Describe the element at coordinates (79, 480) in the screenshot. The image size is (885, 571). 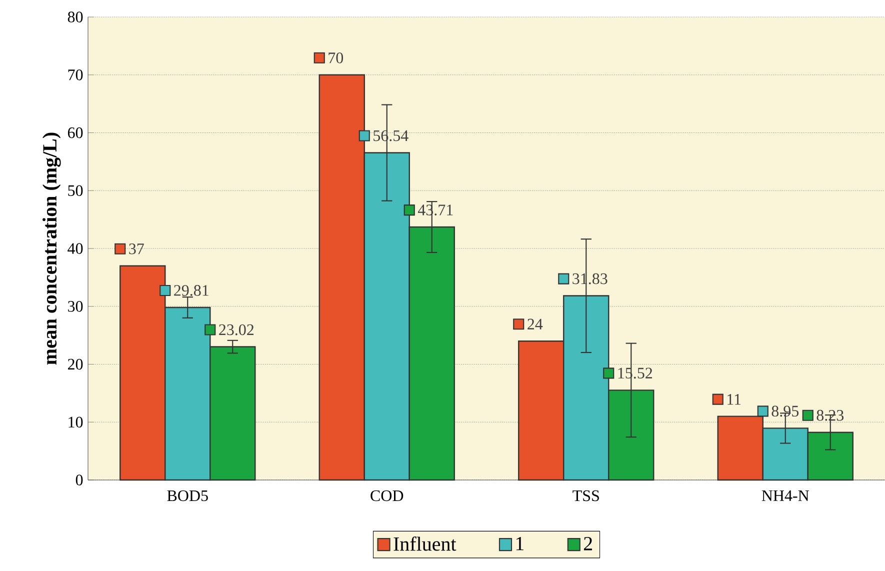
I see `y-tick-label: 0` at that location.